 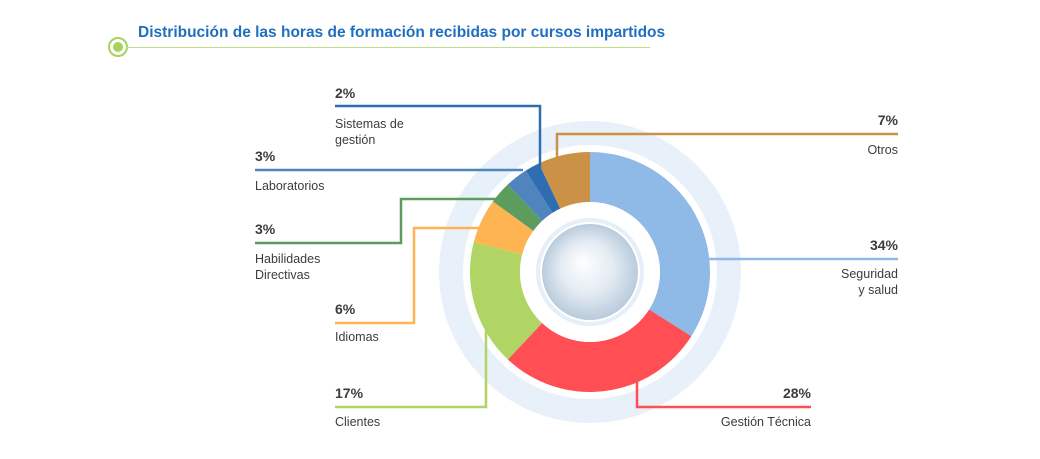 I want to click on slice-idiomas, so click(x=503, y=228).